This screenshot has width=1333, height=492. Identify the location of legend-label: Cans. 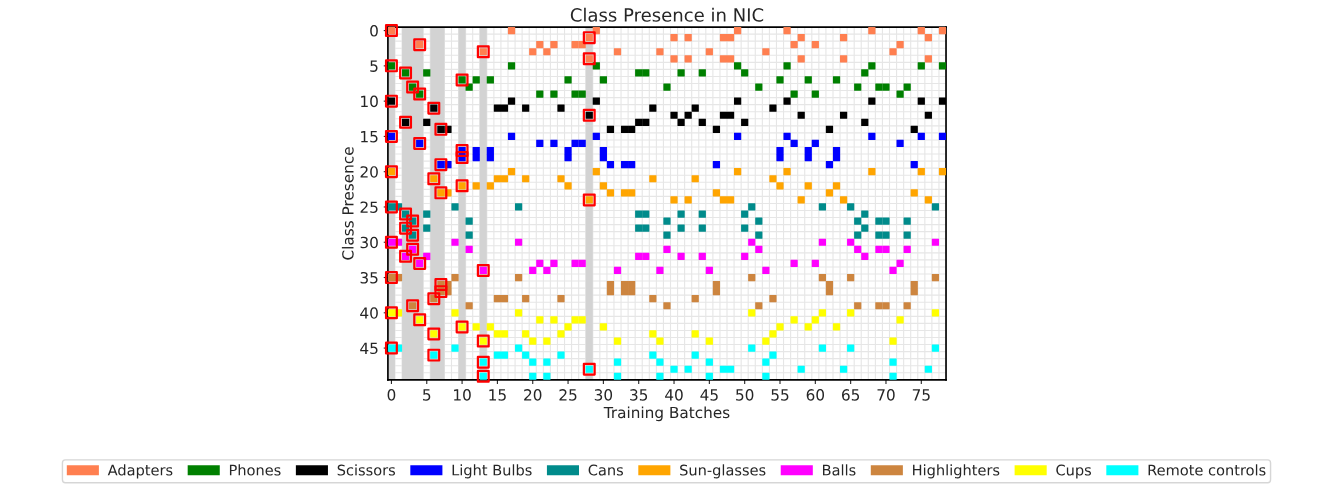
(606, 470).